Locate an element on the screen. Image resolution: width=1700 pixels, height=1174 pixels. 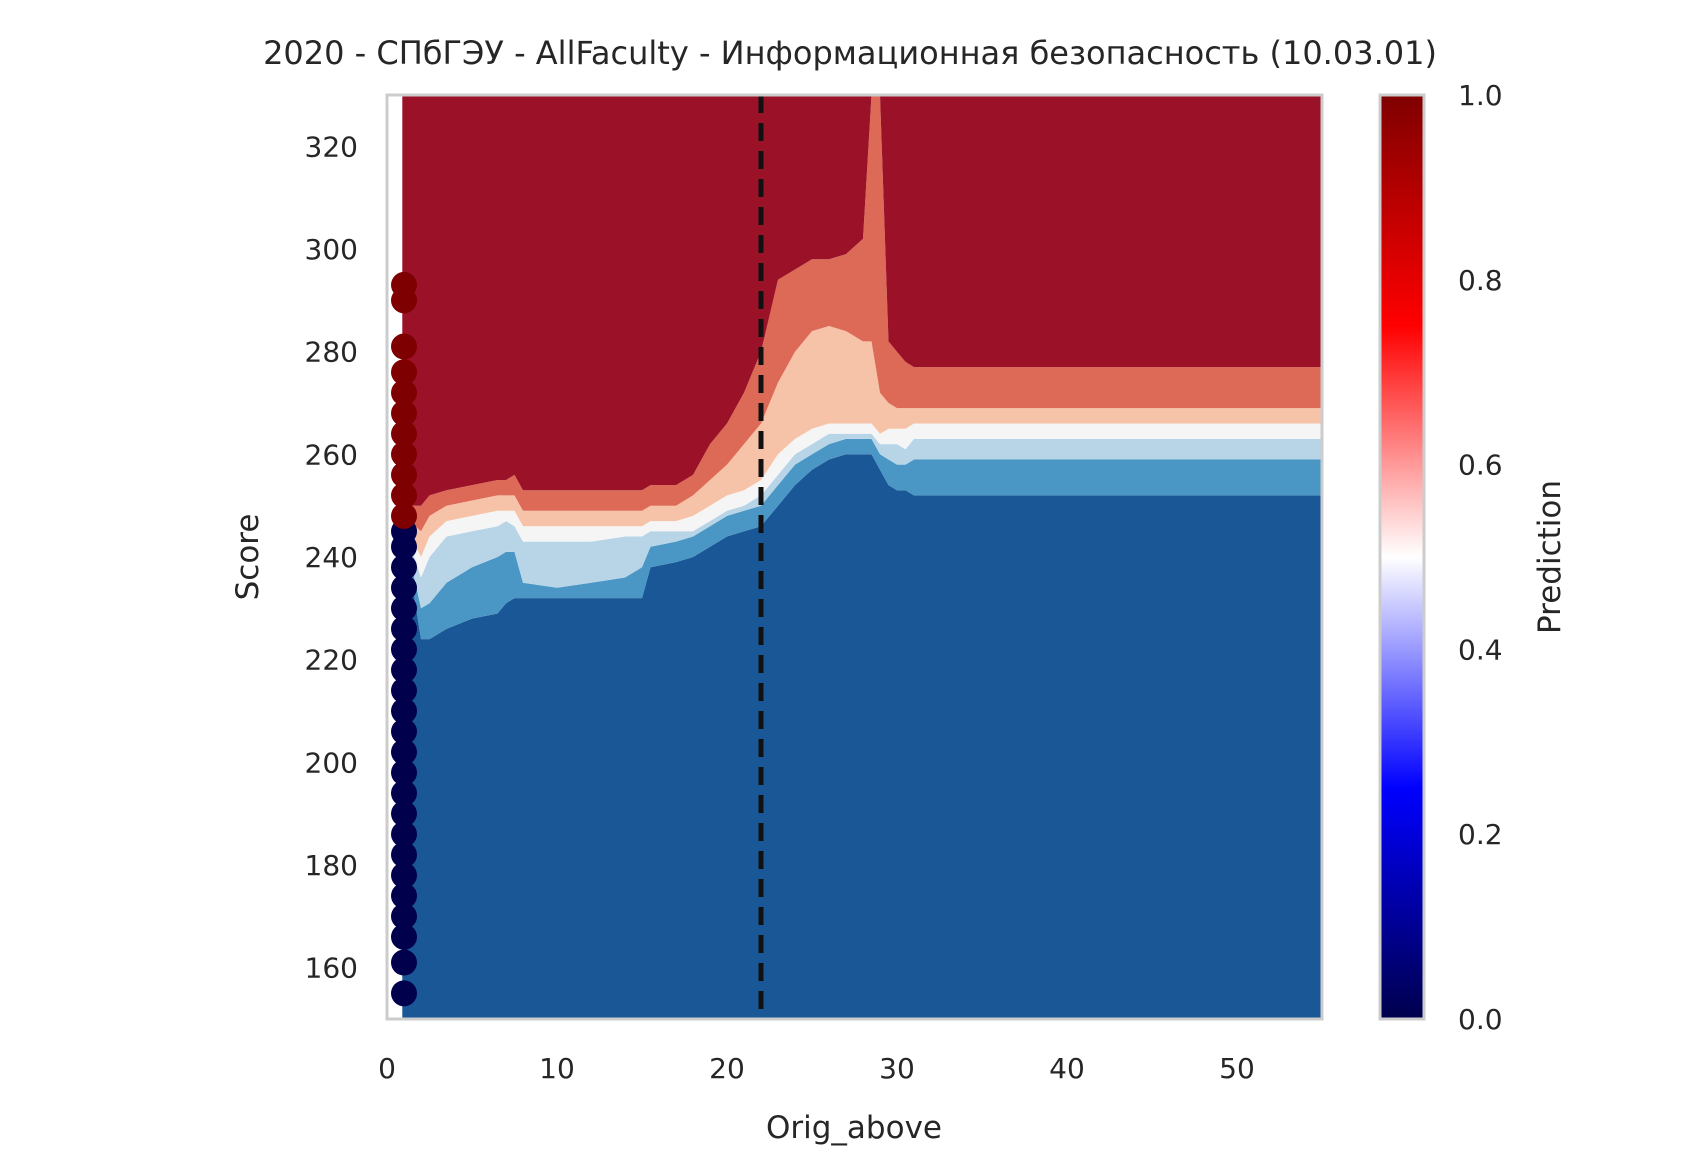
y-tick-label: 180 is located at coordinates (331, 865).